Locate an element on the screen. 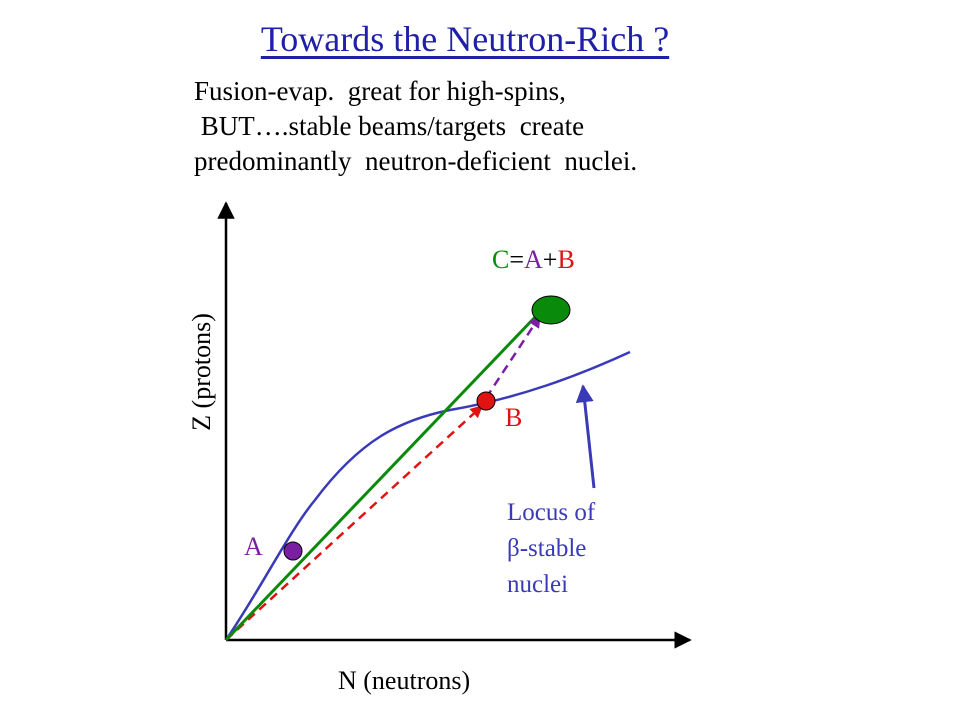 The width and height of the screenshot is (960, 720). point-c-label: C=A+B is located at coordinates (533, 260).